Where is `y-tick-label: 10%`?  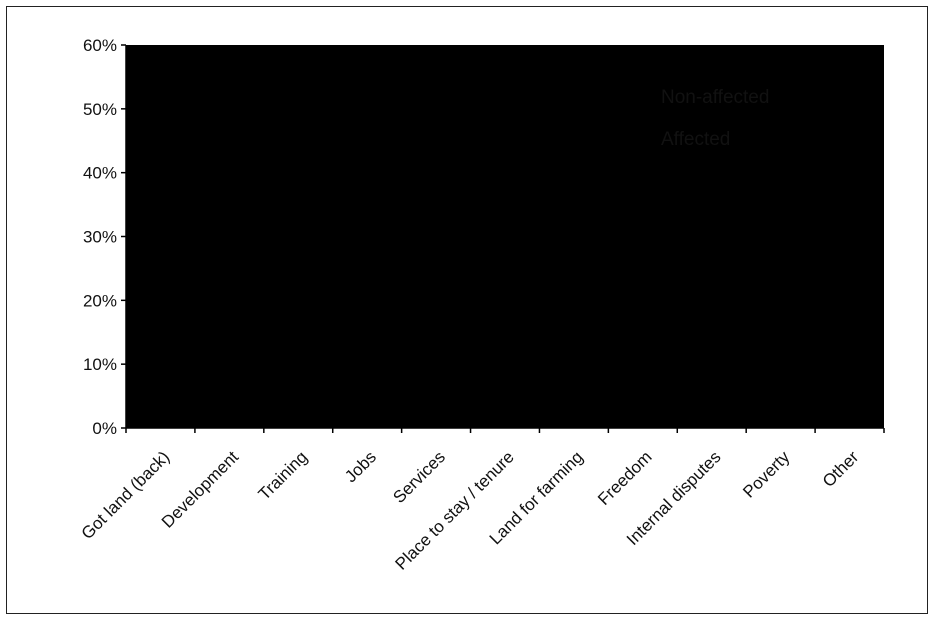 y-tick-label: 10% is located at coordinates (100, 364).